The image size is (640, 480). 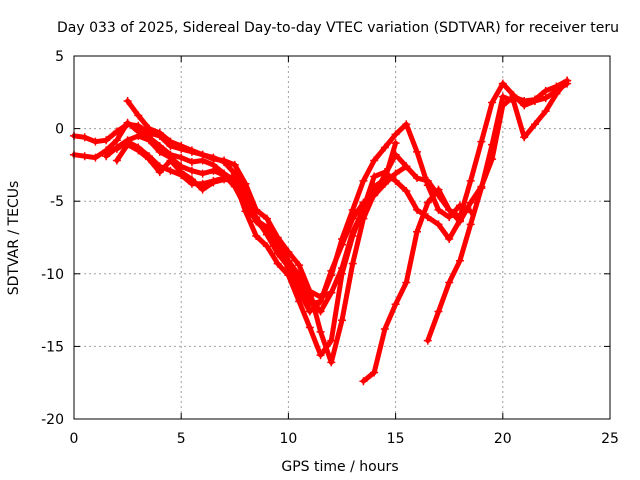 What do you see at coordinates (59, 57) in the screenshot?
I see `y-tick-label: 5` at bounding box center [59, 57].